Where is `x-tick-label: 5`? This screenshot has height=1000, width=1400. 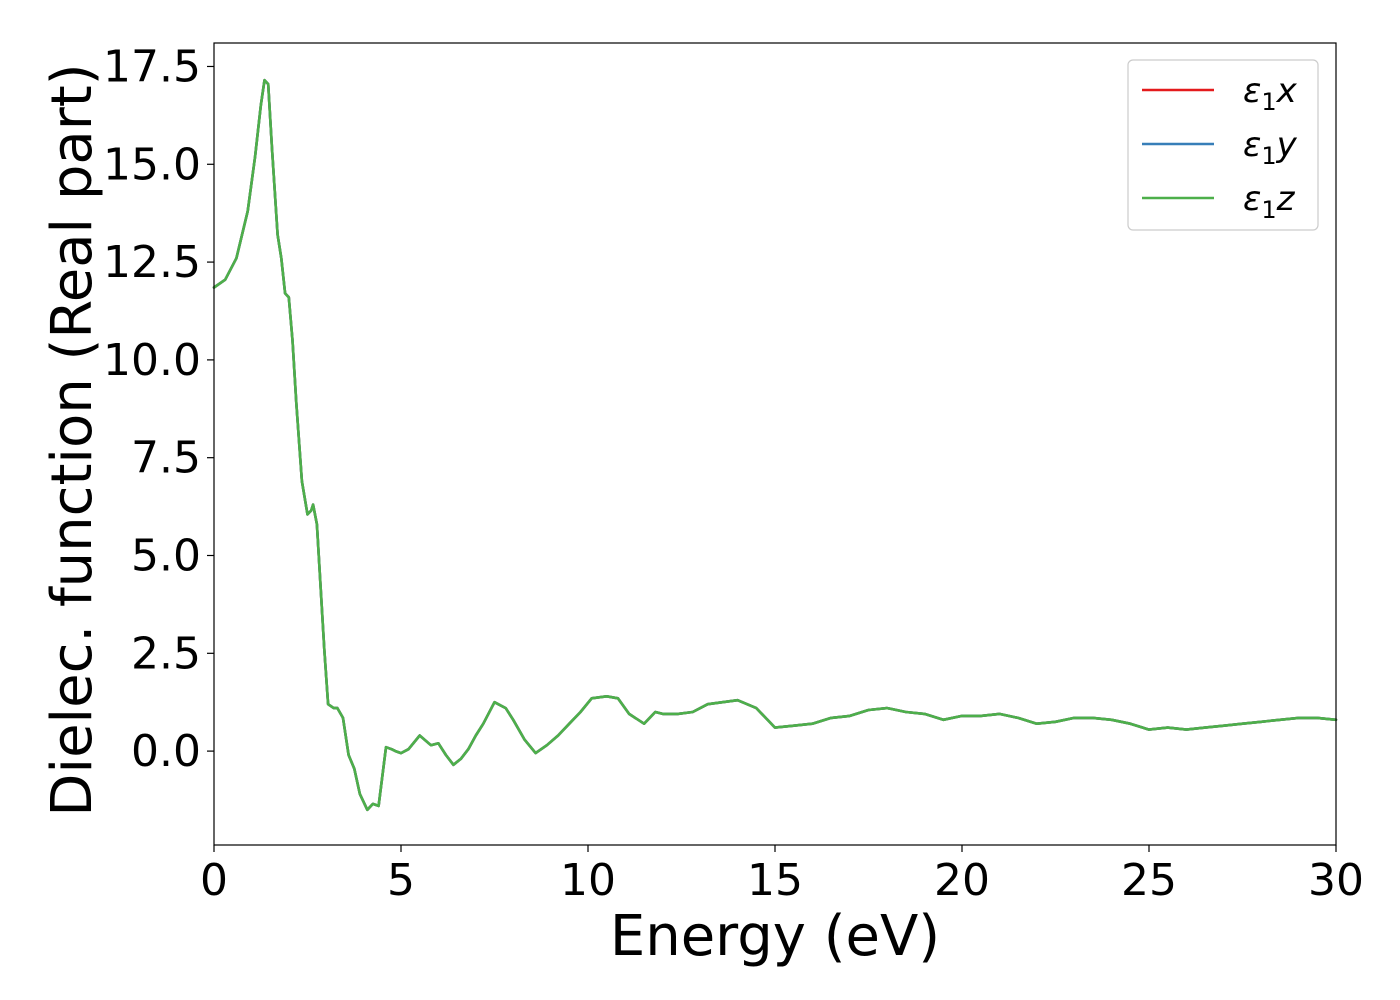 x-tick-label: 5 is located at coordinates (401, 880).